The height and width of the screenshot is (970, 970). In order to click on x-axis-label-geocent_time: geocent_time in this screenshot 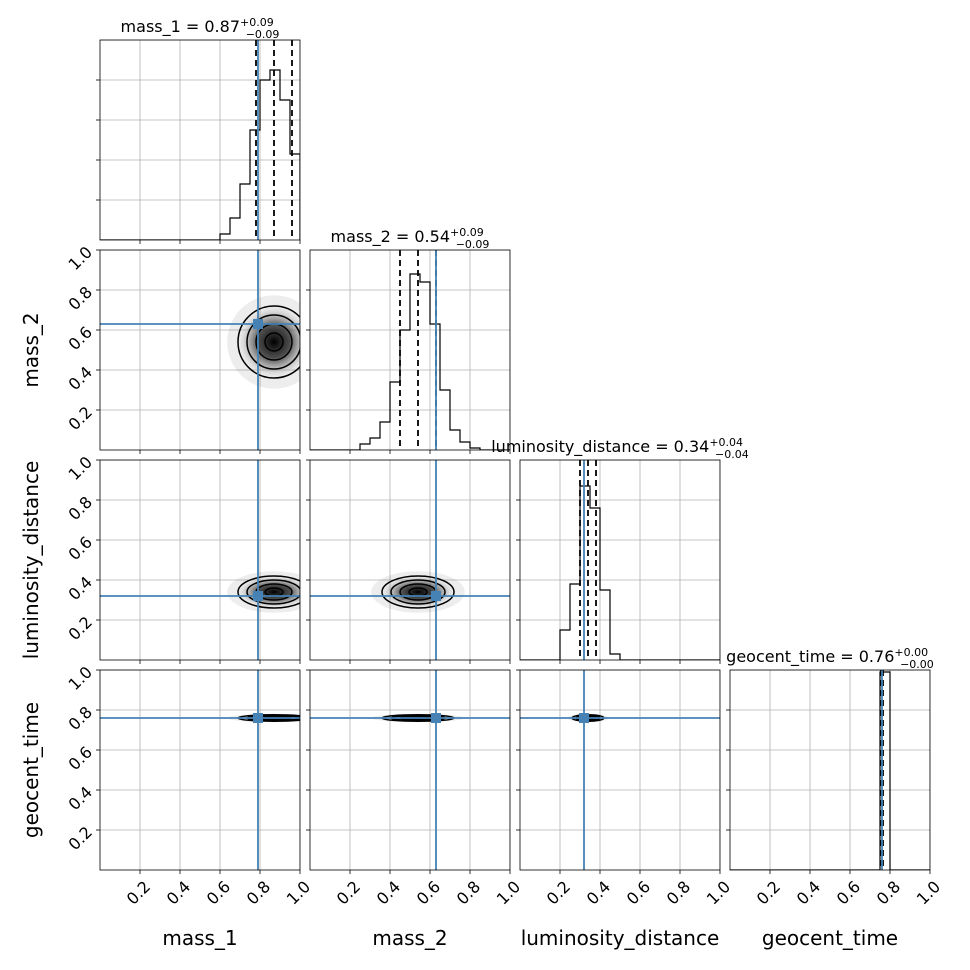, I will do `click(830, 938)`.